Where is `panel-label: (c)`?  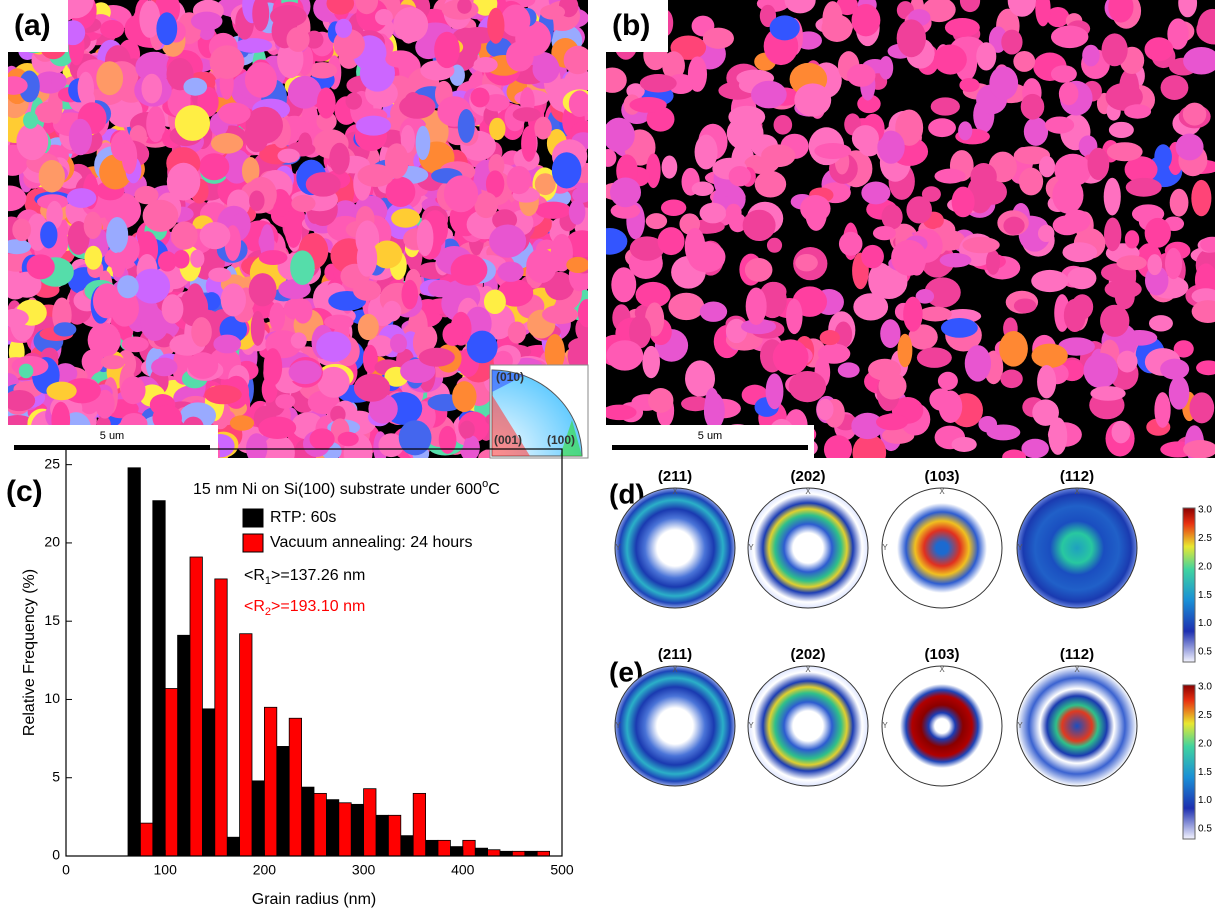 panel-label: (c) is located at coordinates (24, 491).